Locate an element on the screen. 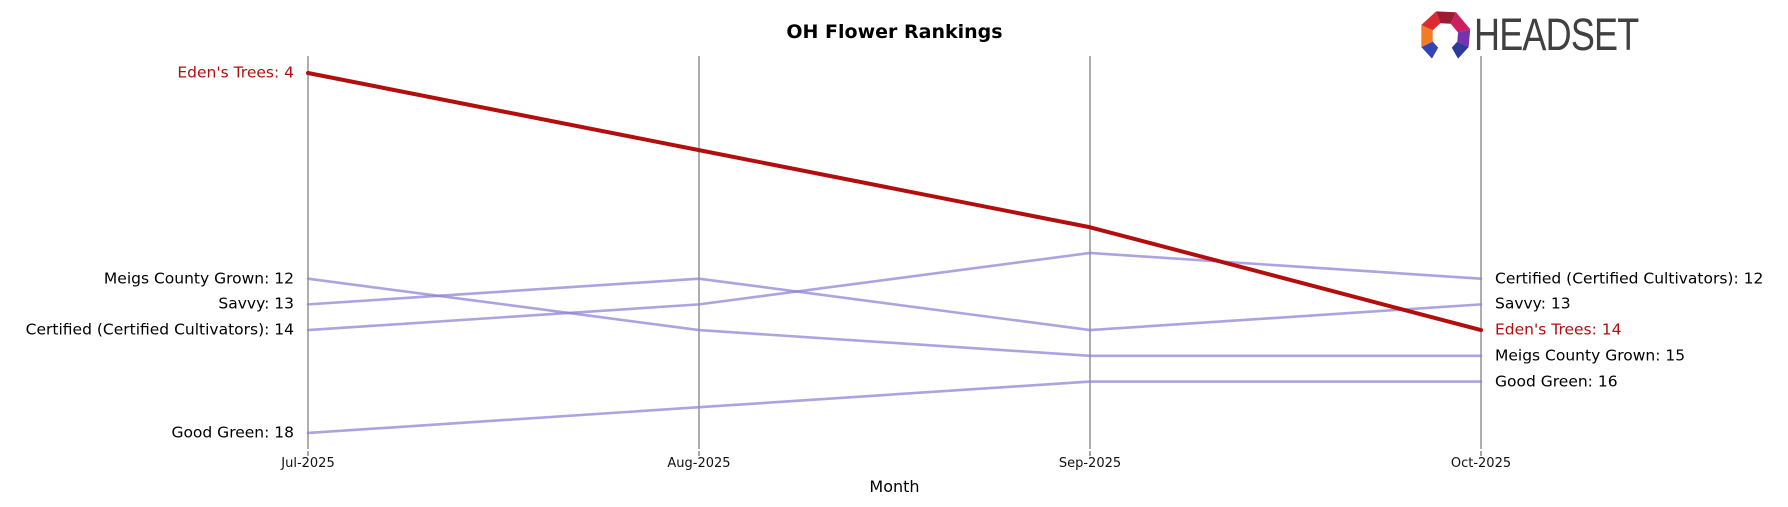 Image resolution: width=1788 pixels, height=507 pixels. series-endpoint-label-left: Savvy: 13 is located at coordinates (256, 303).